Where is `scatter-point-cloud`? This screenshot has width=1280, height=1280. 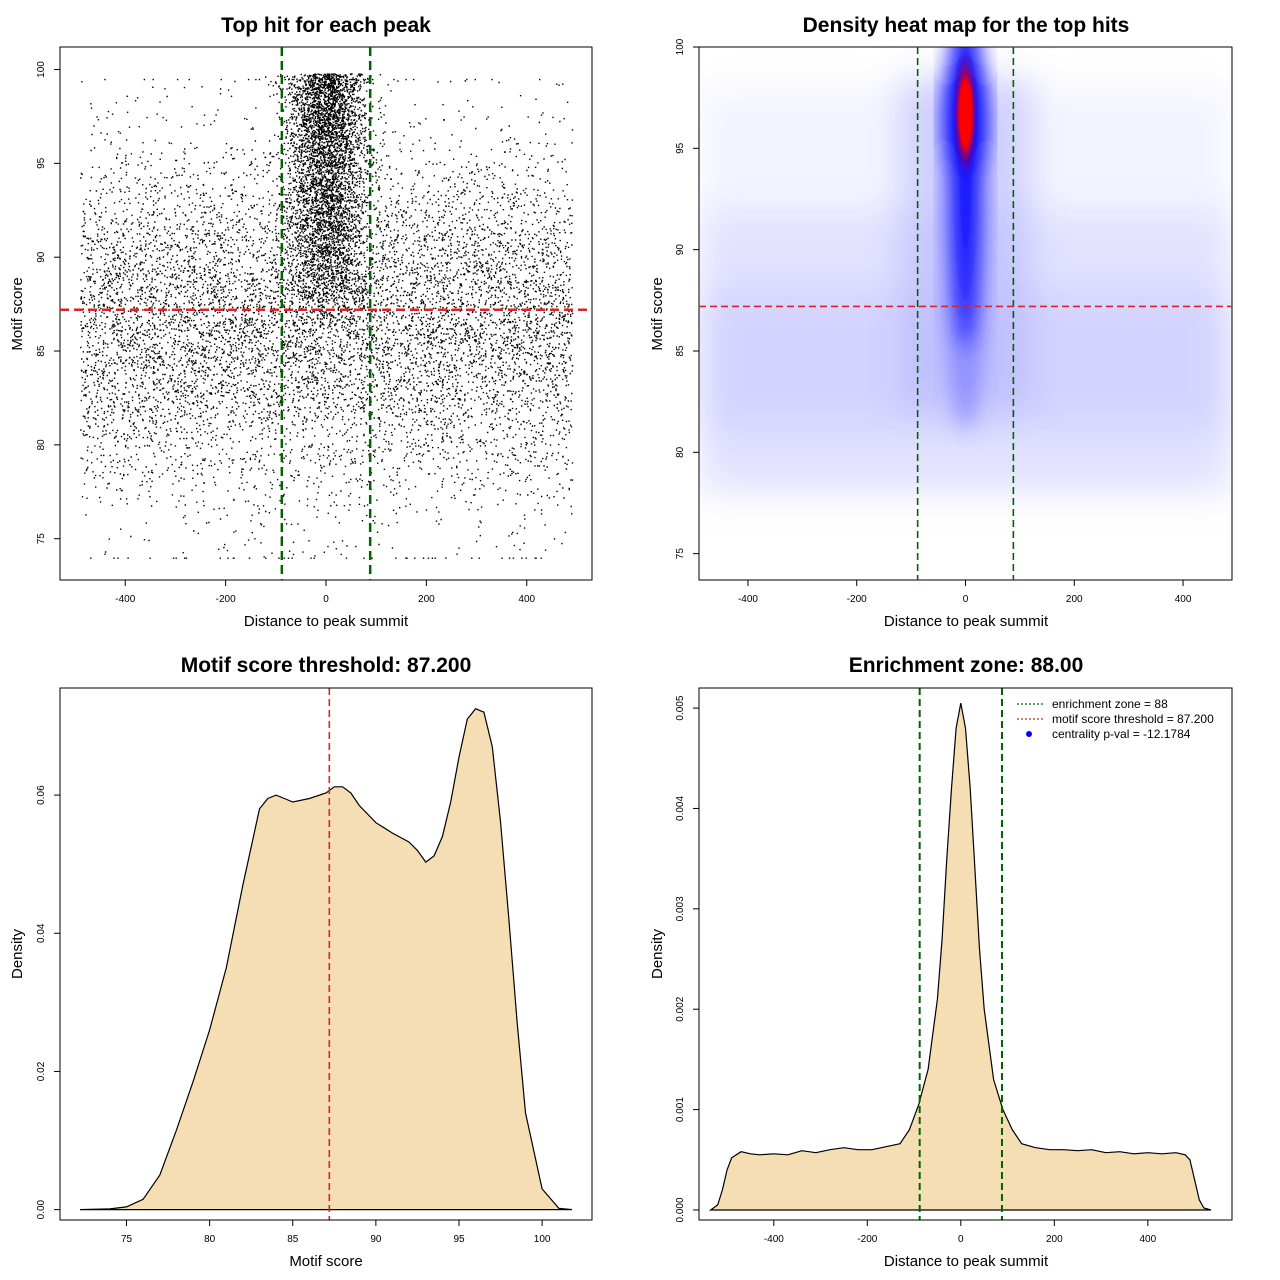 scatter-point-cloud is located at coordinates (327, 316).